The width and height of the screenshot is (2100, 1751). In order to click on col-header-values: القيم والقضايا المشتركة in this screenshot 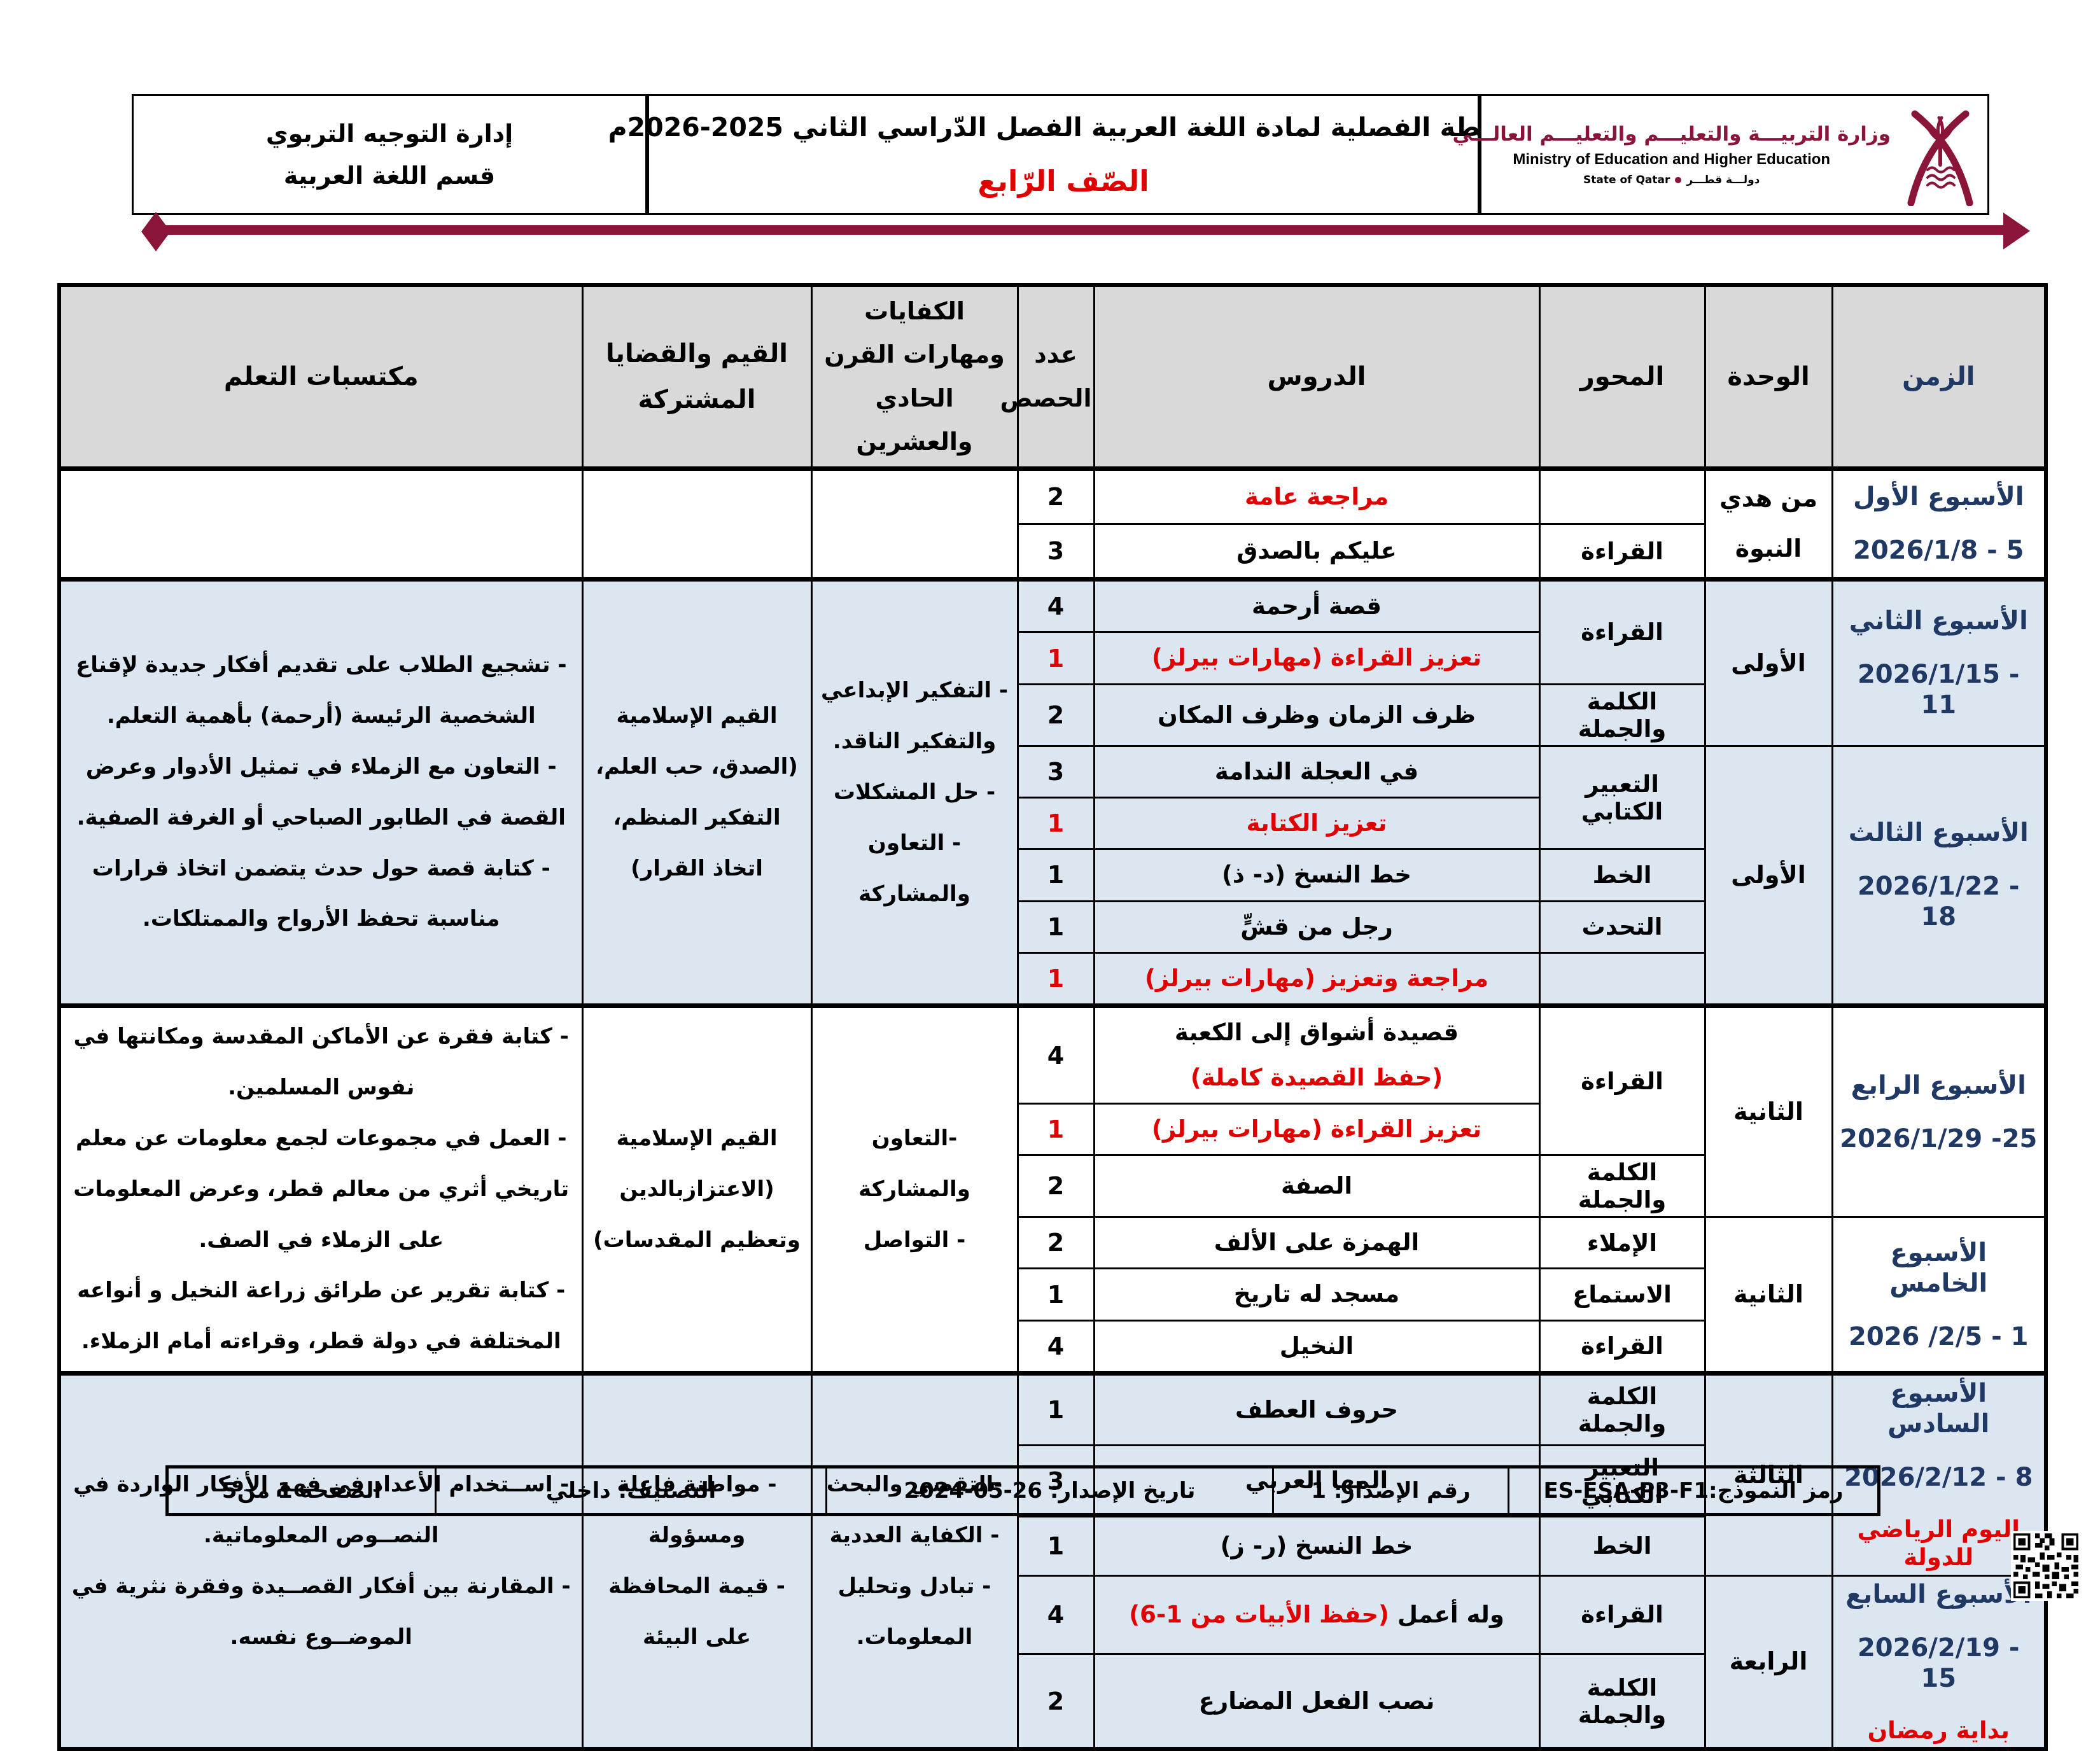, I will do `click(697, 377)`.